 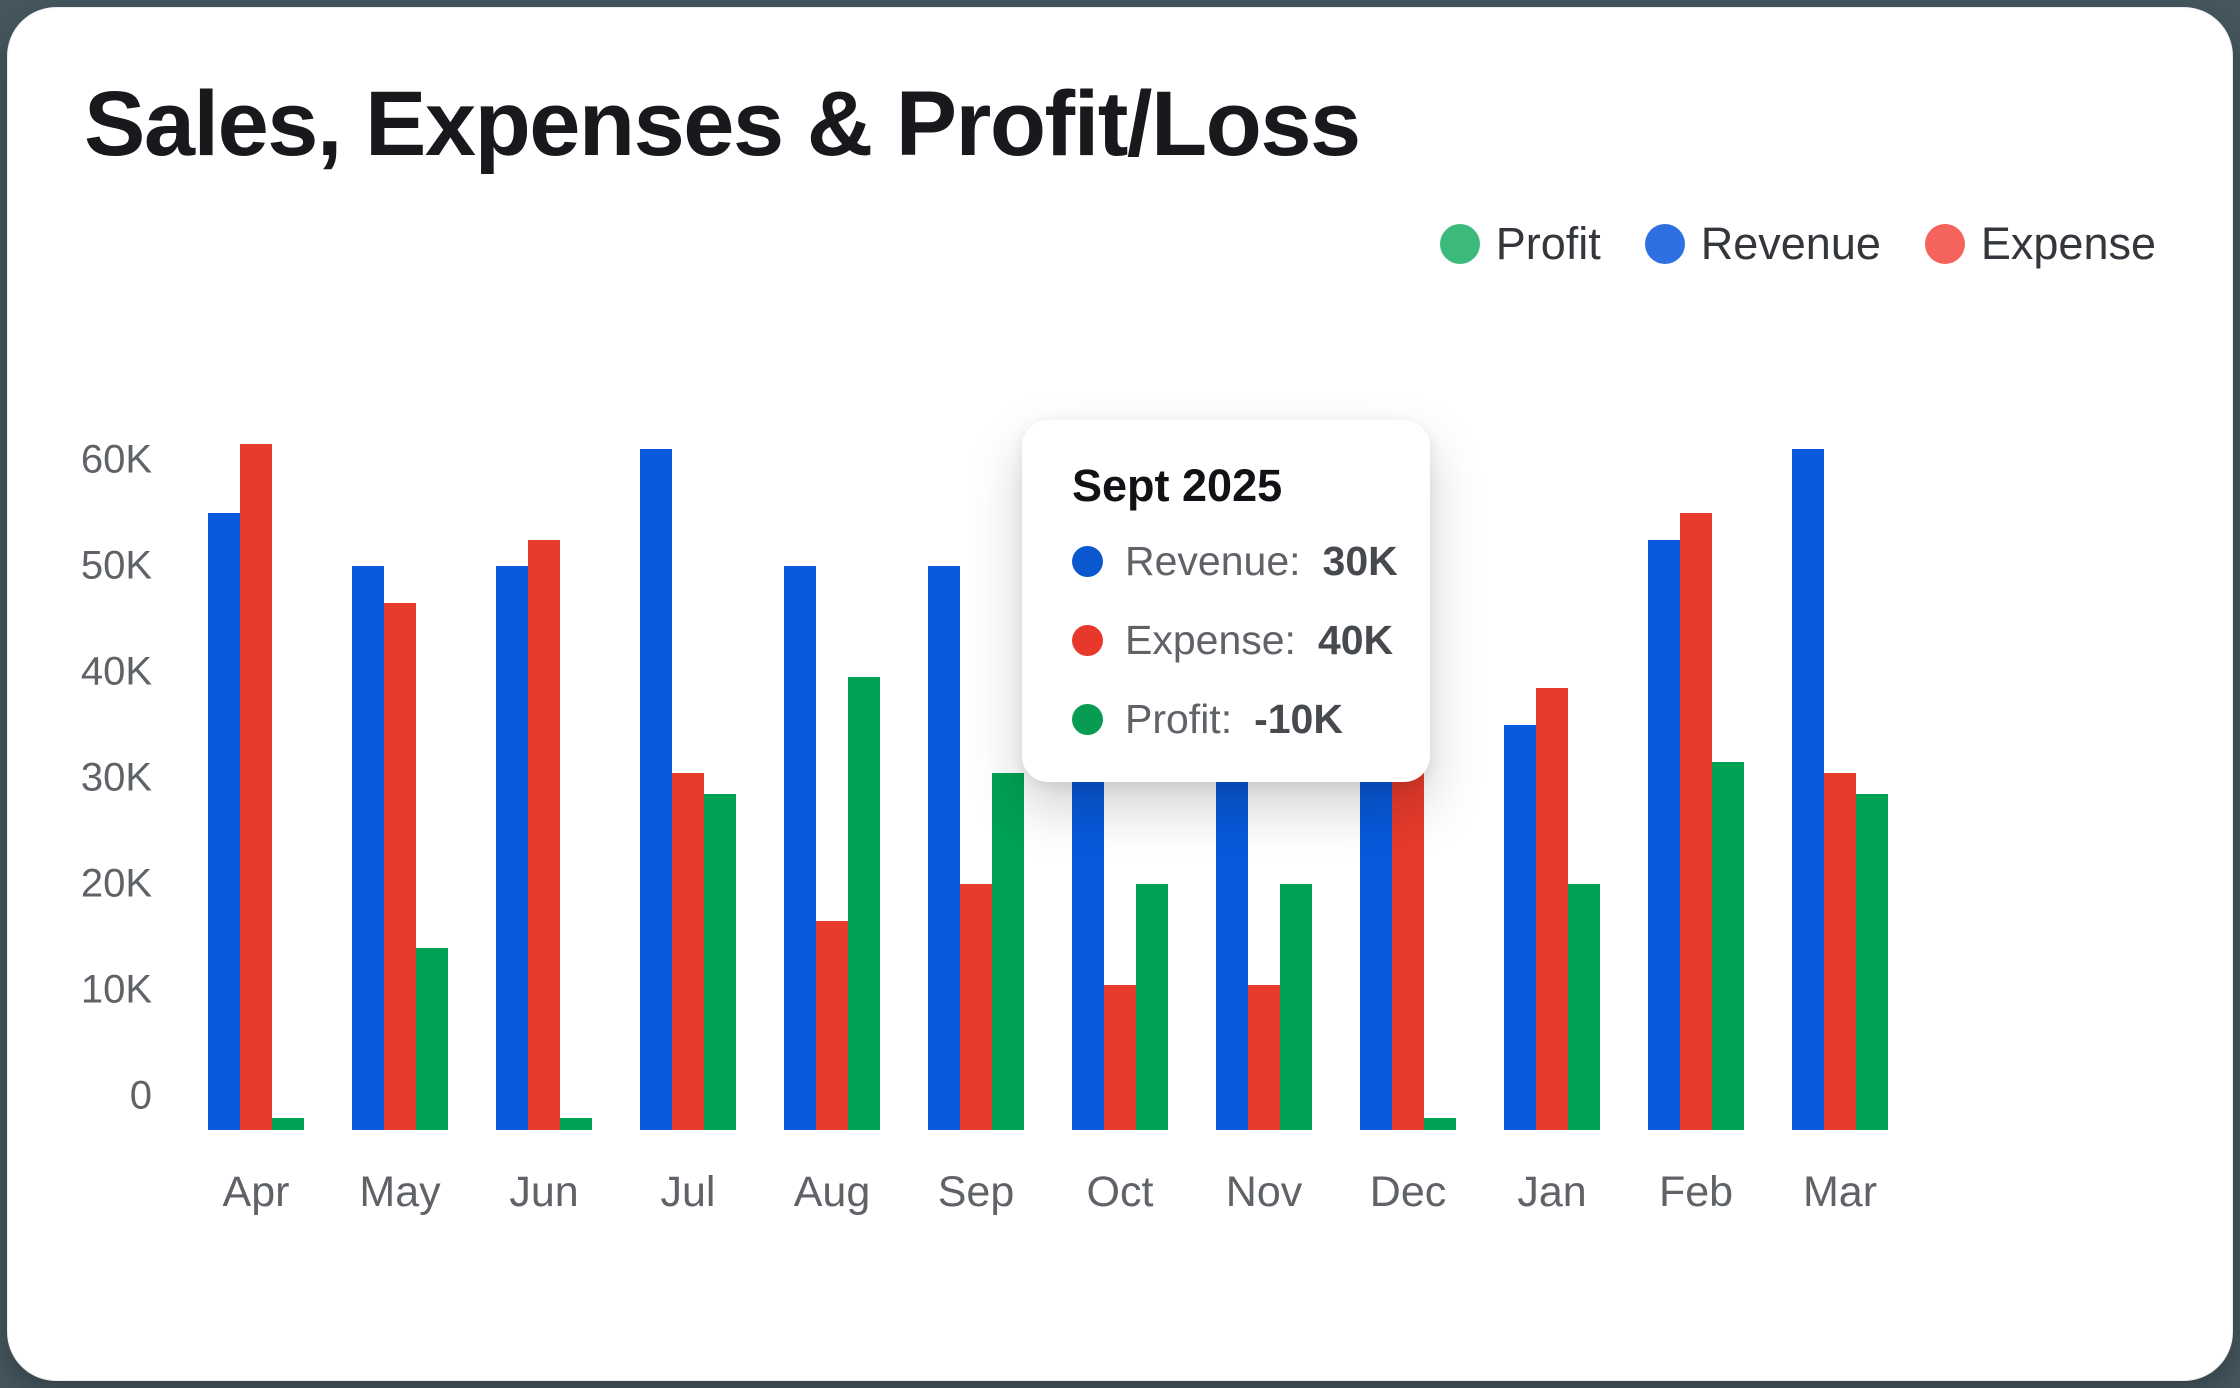 I want to click on x-axis-label-feb: Feb, so click(x=1696, y=1192).